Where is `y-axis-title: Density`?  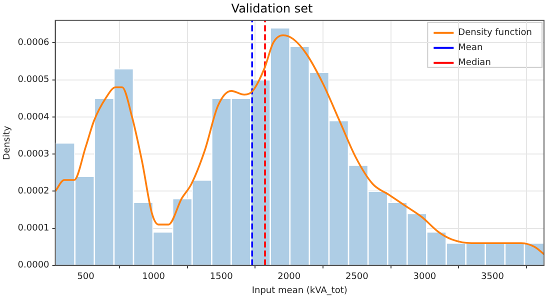 y-axis-title: Density is located at coordinates (7, 142).